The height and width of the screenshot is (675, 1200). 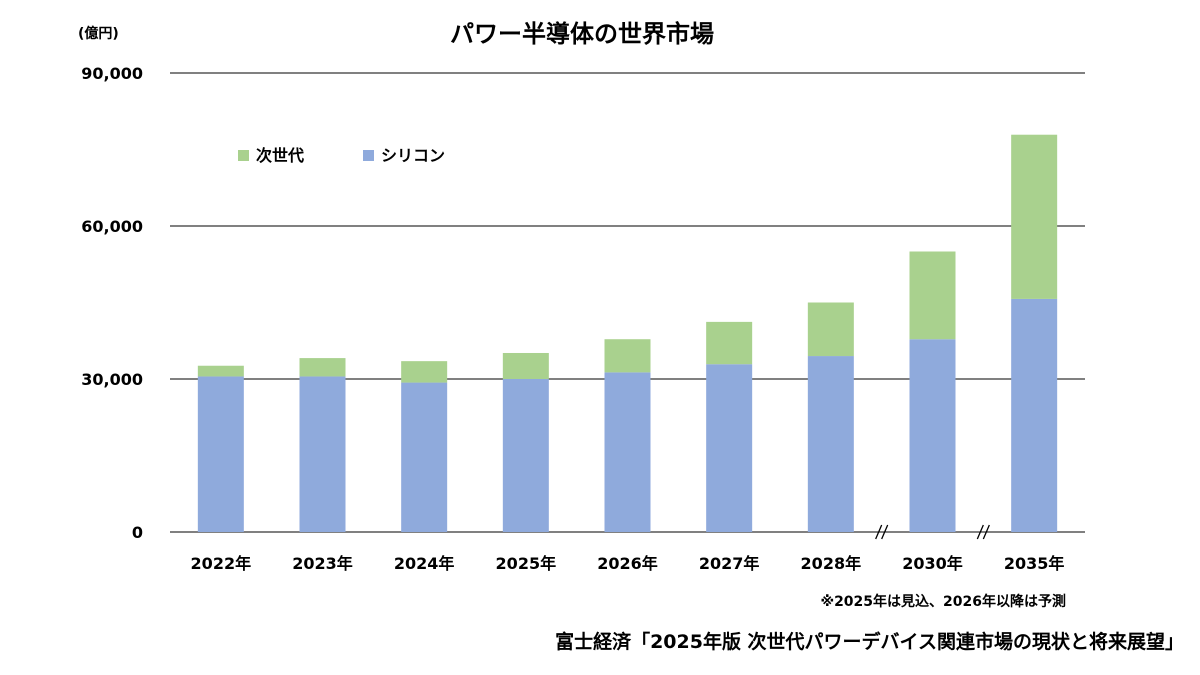 What do you see at coordinates (943, 601) in the screenshot?
I see `forecast-note: ※2025年は見込、2026年以降は予測` at bounding box center [943, 601].